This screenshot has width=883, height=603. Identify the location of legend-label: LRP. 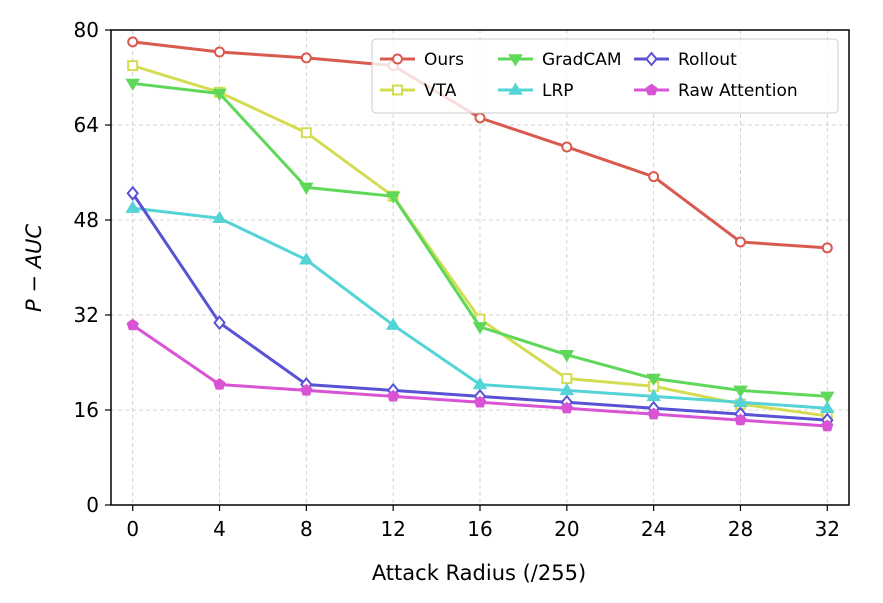
(558, 91).